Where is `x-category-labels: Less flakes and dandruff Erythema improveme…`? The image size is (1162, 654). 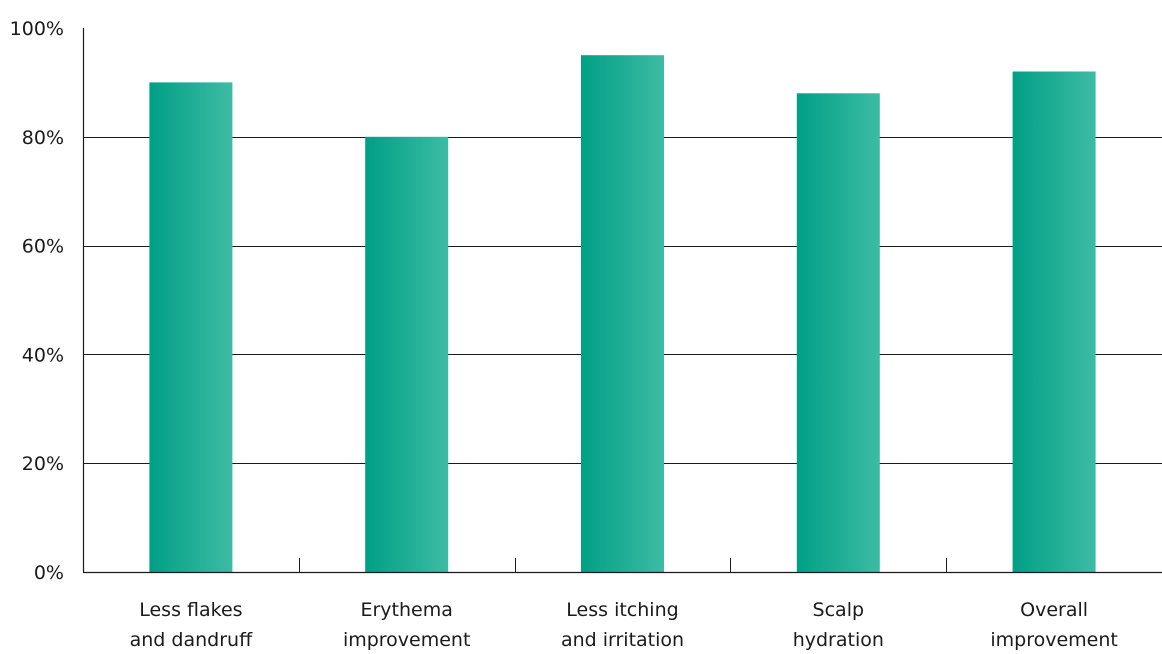
x-category-labels: Less flakes and dandruff Erythema improveme… is located at coordinates (624, 625).